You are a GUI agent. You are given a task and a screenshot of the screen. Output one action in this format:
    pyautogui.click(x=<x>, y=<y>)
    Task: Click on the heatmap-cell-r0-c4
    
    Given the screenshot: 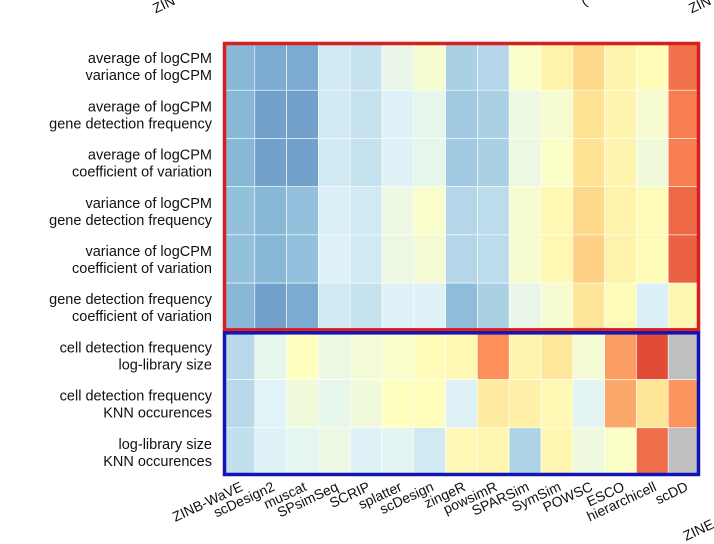 What is the action you would take?
    pyautogui.click(x=366, y=66)
    